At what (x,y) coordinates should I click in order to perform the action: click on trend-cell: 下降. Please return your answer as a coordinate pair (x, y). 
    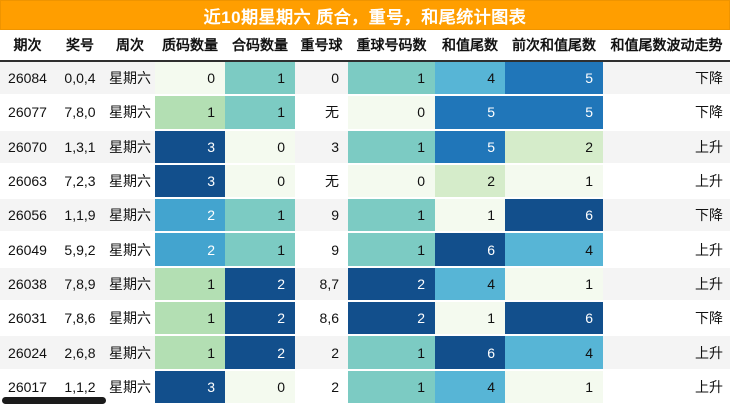
    Looking at the image, I should click on (709, 318).